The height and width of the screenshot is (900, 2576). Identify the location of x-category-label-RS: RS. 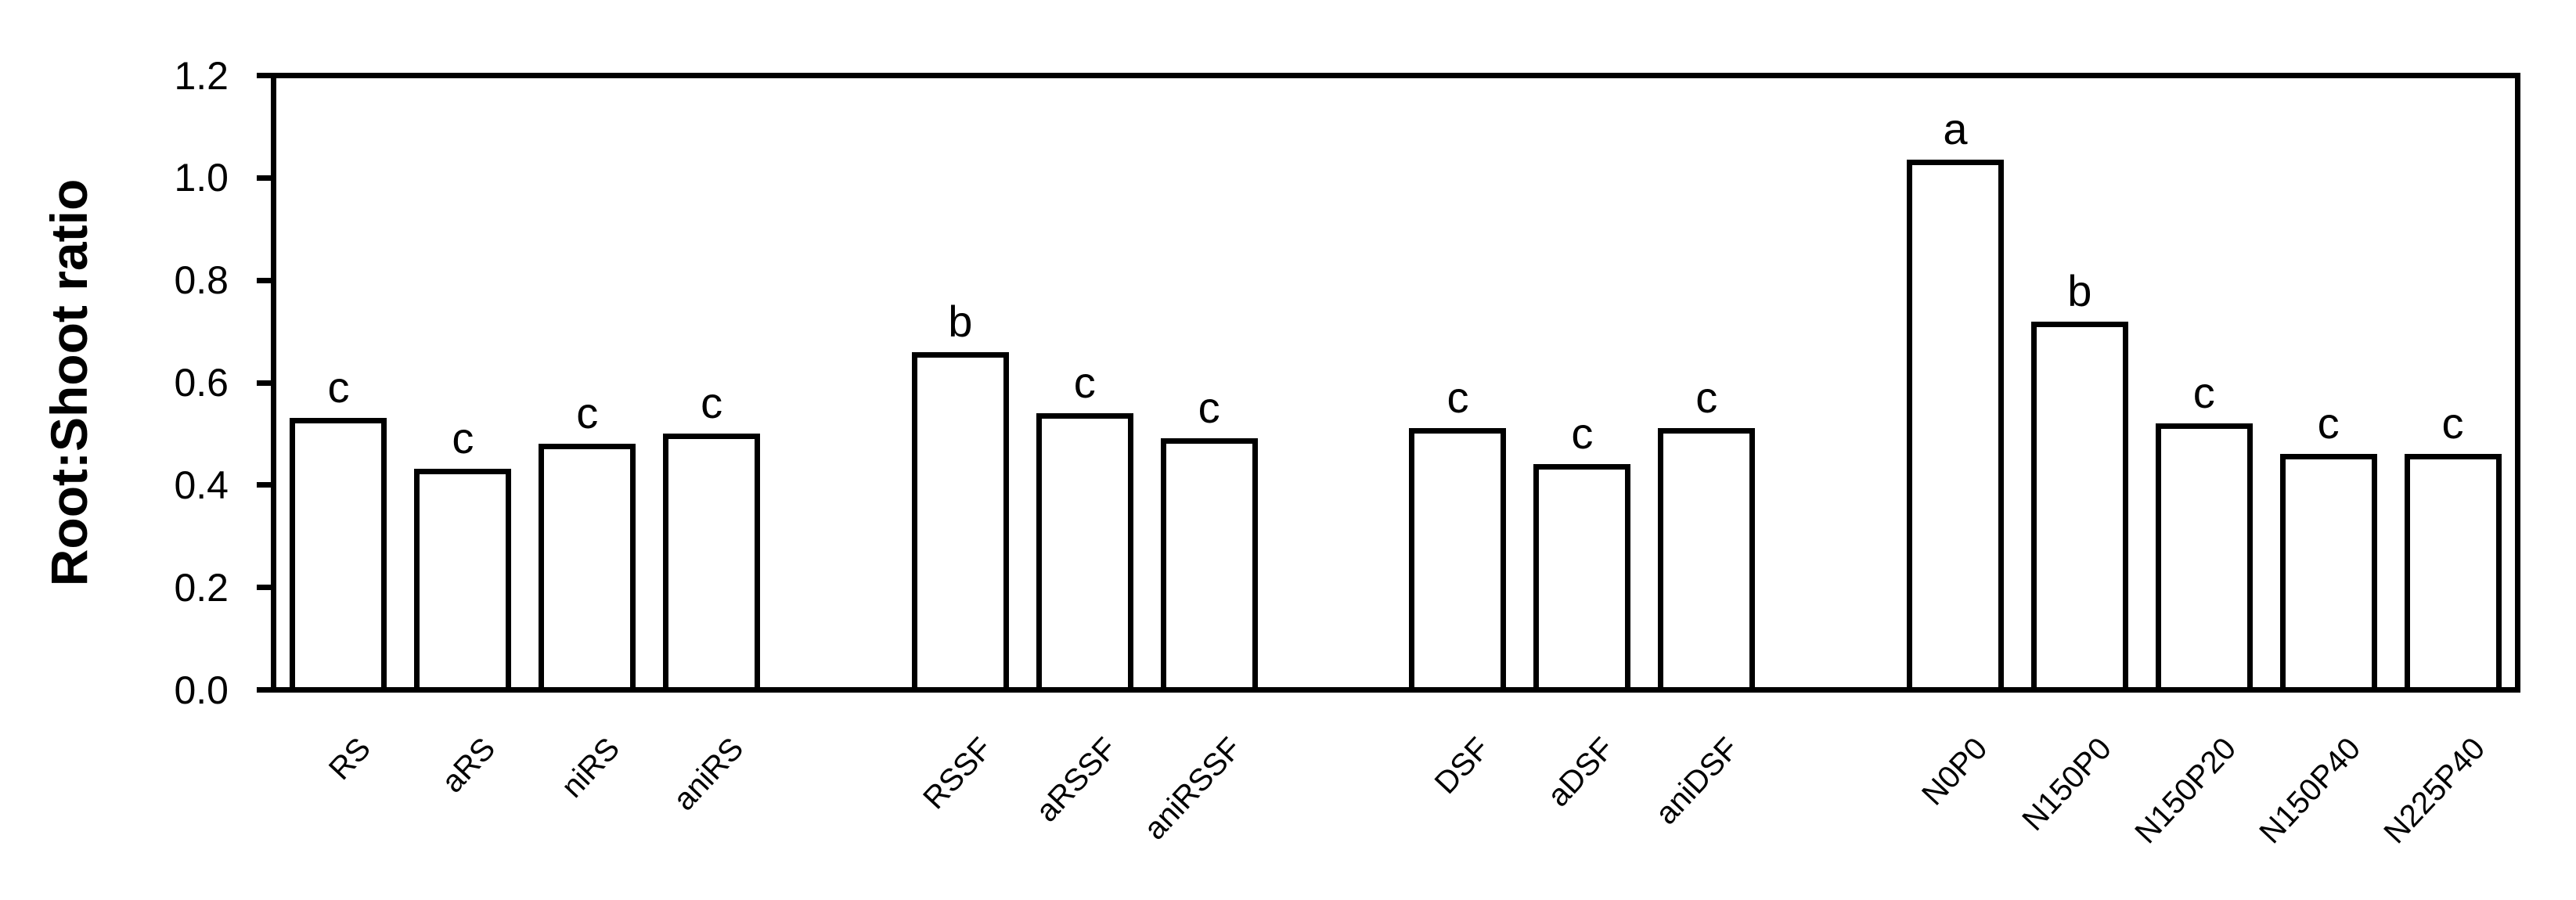
(349, 759).